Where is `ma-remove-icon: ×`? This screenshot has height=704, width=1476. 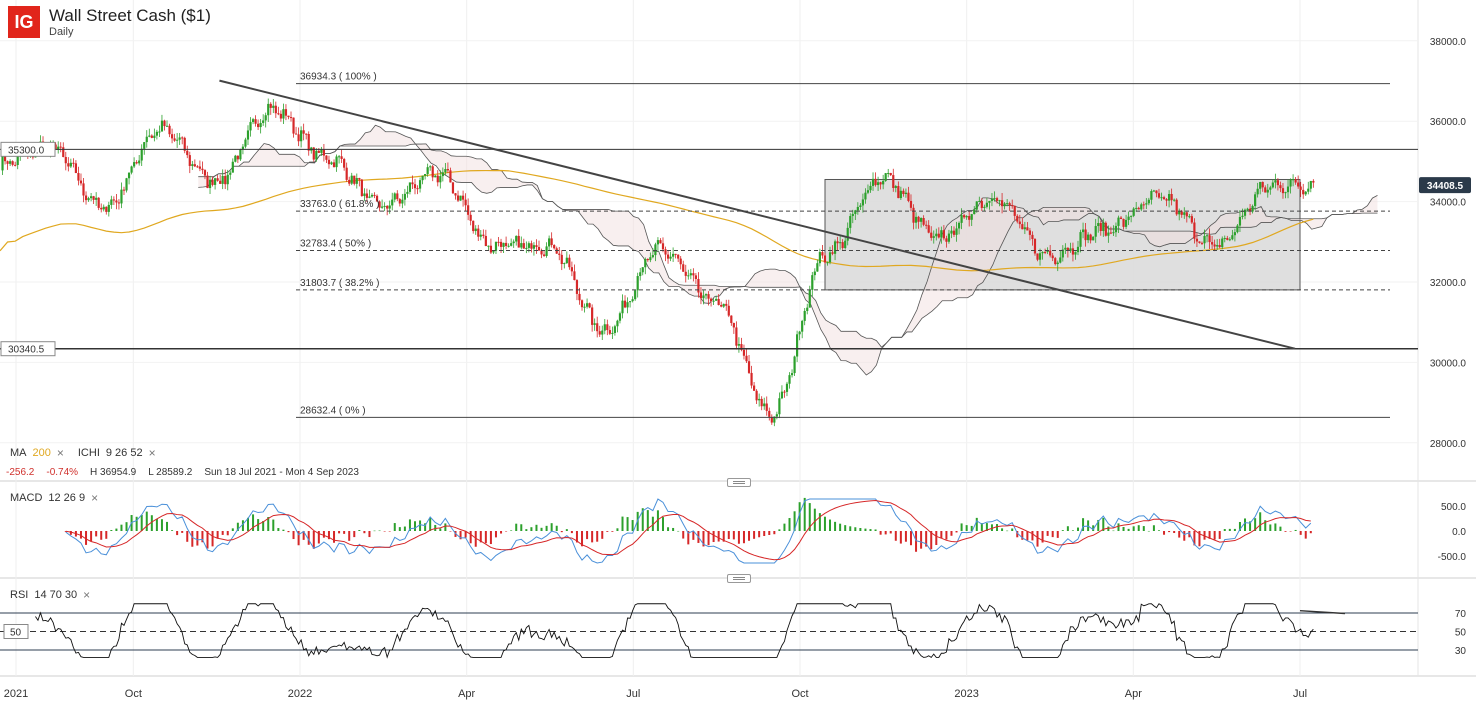
ma-remove-icon: × is located at coordinates (60, 453).